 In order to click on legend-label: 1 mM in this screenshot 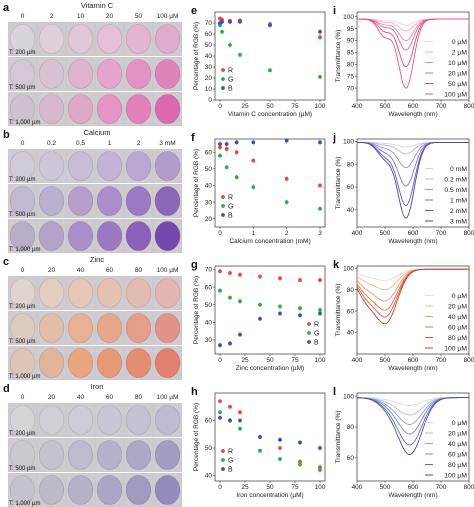, I will do `click(458, 200)`.